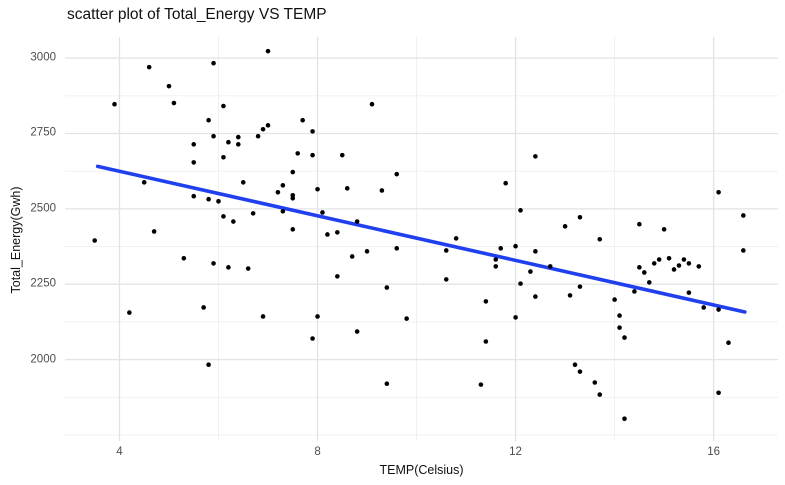 Image resolution: width=785 pixels, height=485 pixels. Describe the element at coordinates (119, 452) in the screenshot. I see `x-tick-label: 4` at that location.